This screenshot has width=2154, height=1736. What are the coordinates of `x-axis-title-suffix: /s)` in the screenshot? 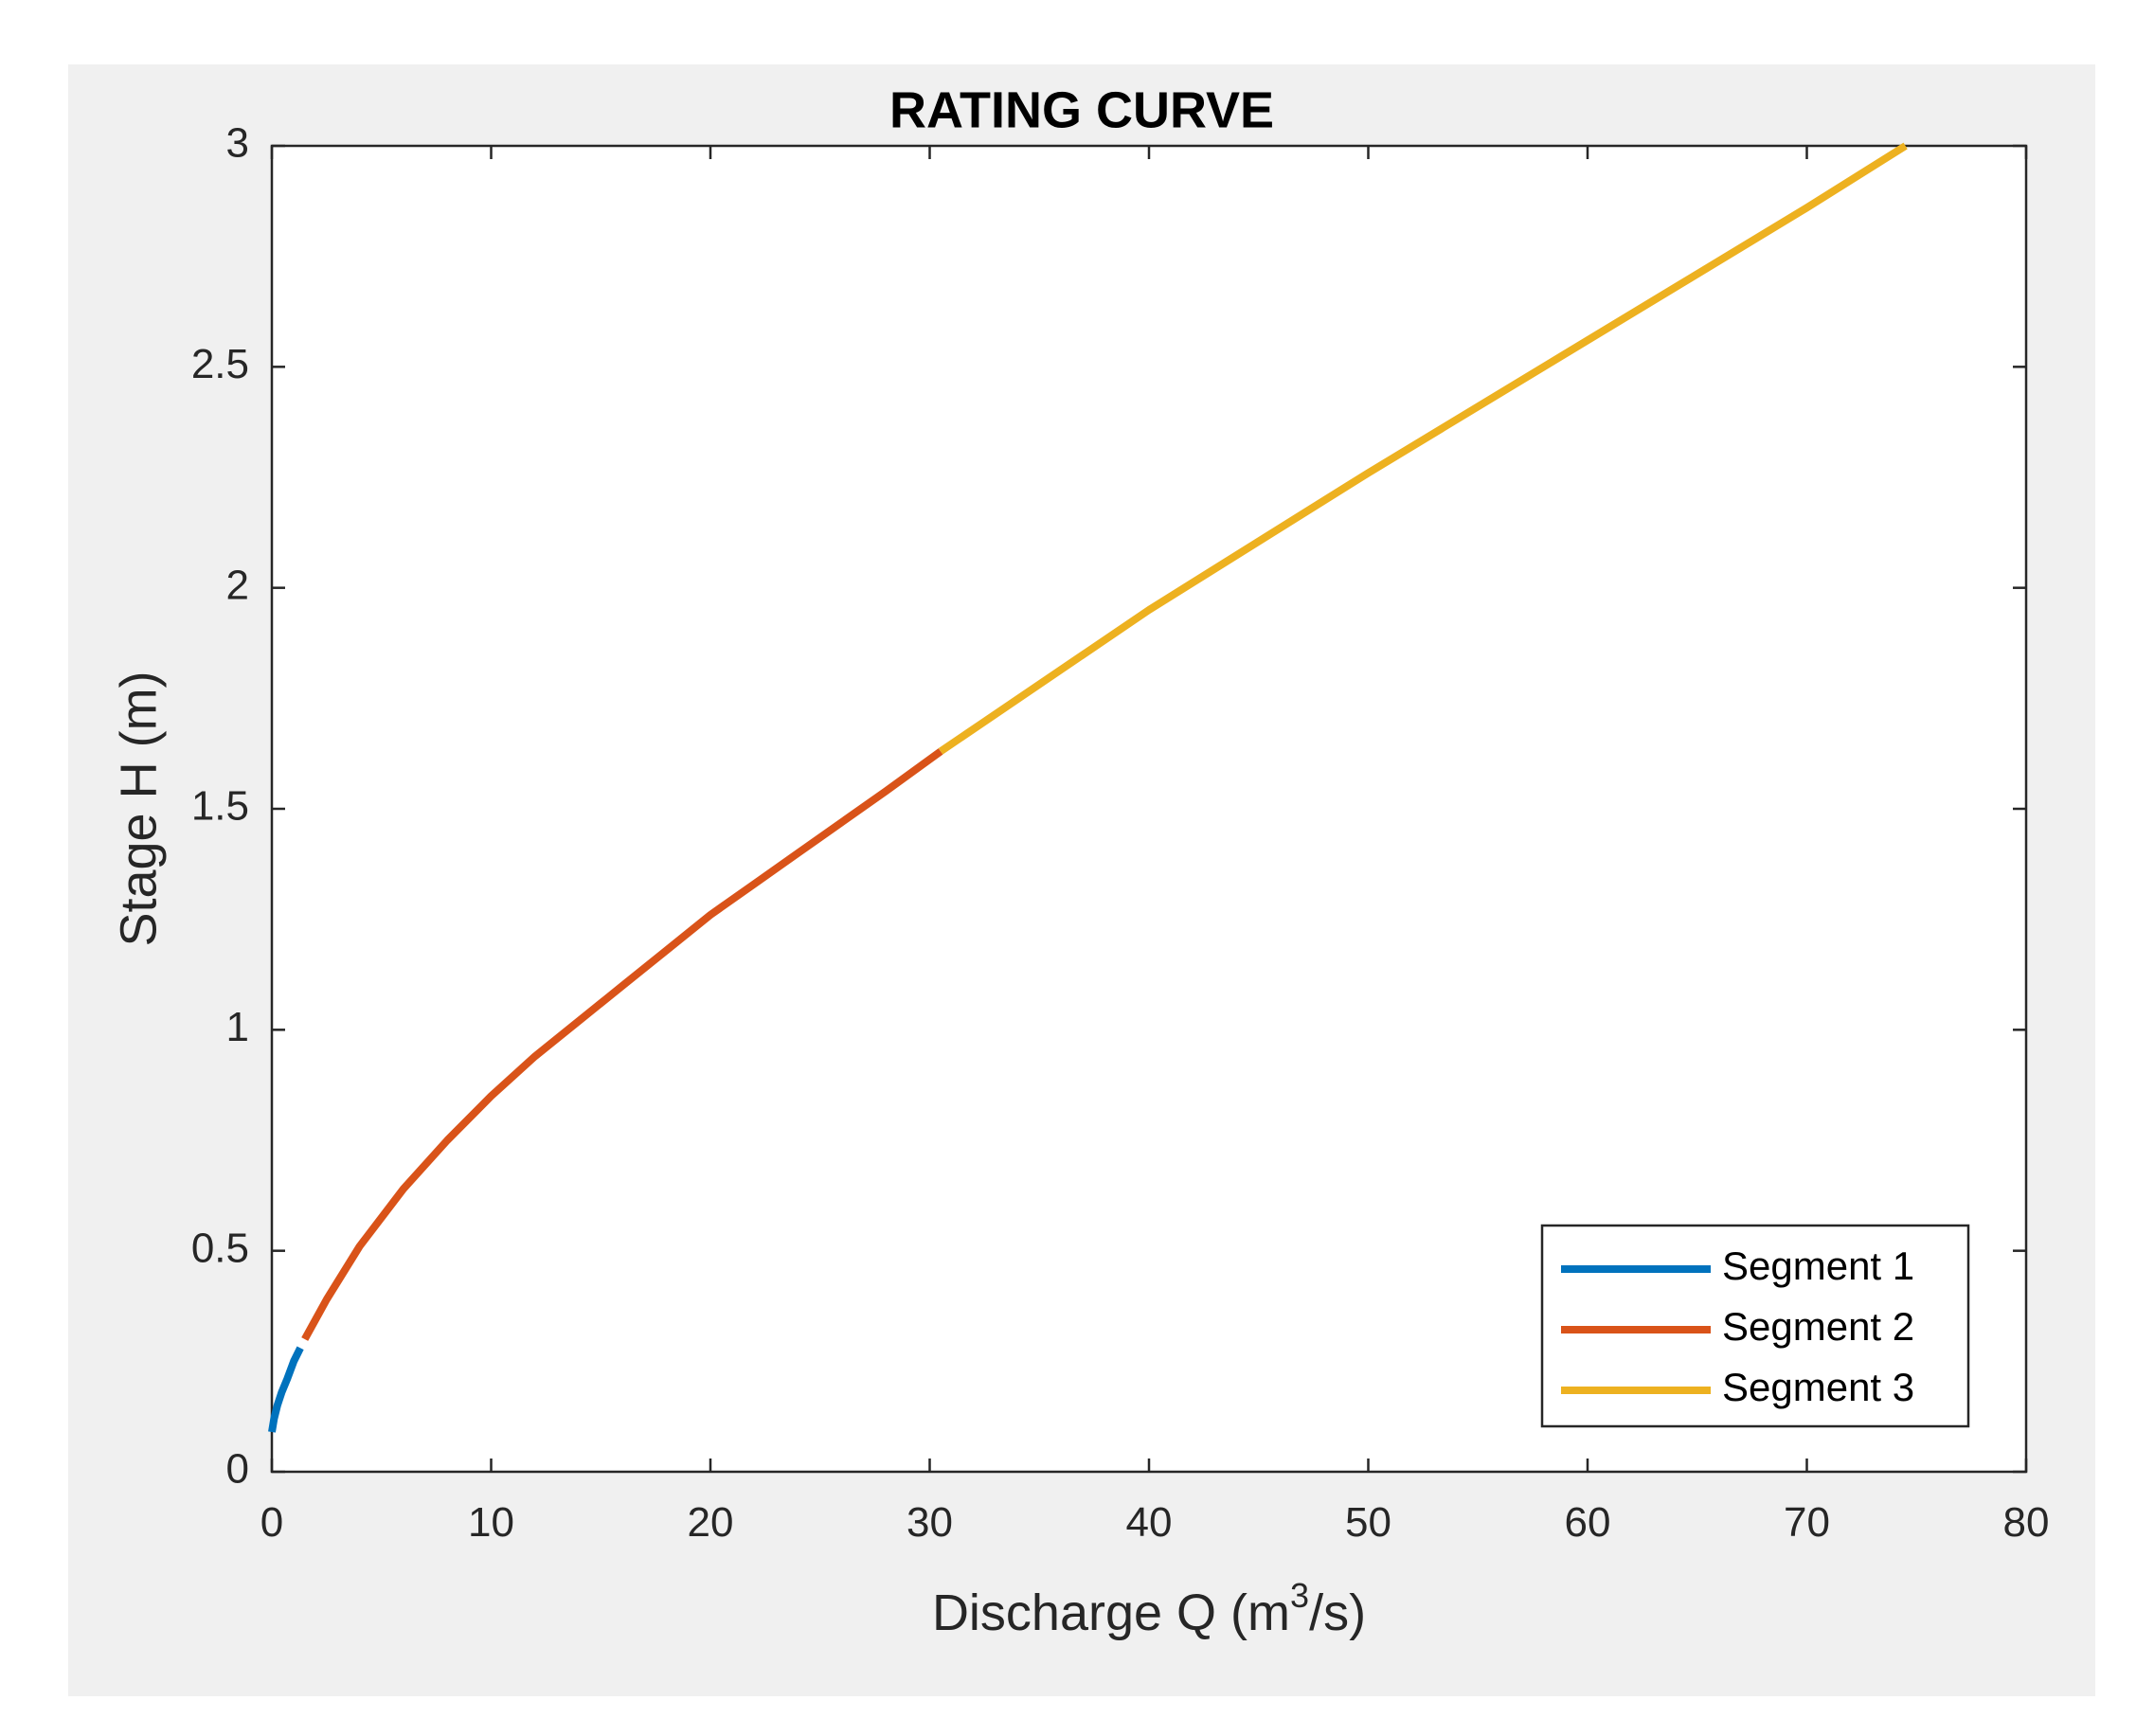 It's located at (1337, 1612).